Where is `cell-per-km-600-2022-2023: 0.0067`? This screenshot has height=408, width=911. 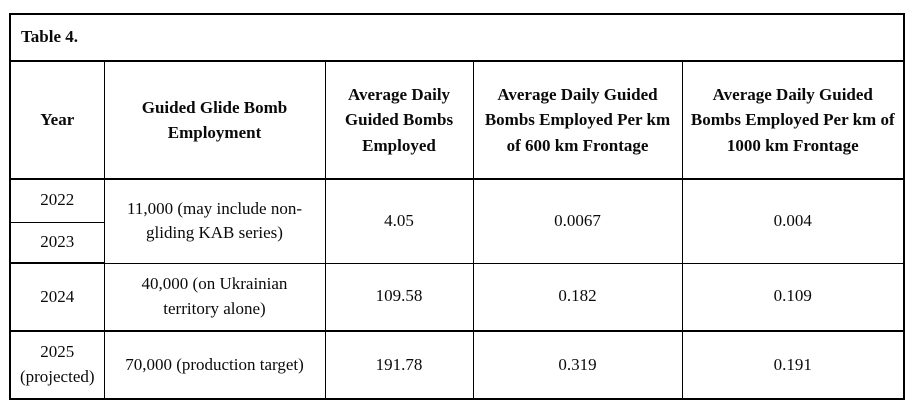
cell-per-km-600-2022-2023: 0.0067 is located at coordinates (577, 221).